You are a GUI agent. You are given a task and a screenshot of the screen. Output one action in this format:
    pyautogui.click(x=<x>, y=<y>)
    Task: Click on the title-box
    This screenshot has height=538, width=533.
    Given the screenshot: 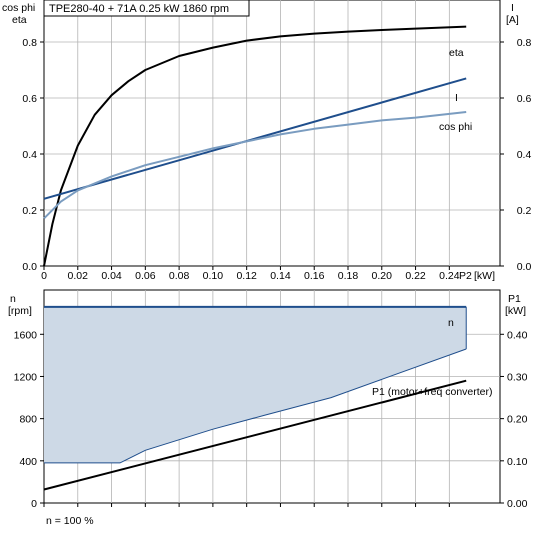 What is the action you would take?
    pyautogui.click(x=146, y=8)
    